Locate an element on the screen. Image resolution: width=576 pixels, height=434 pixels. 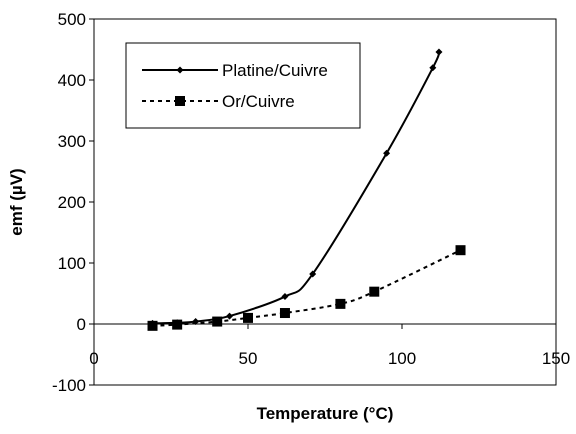
y-tick-label: 100 is located at coordinates (72, 263).